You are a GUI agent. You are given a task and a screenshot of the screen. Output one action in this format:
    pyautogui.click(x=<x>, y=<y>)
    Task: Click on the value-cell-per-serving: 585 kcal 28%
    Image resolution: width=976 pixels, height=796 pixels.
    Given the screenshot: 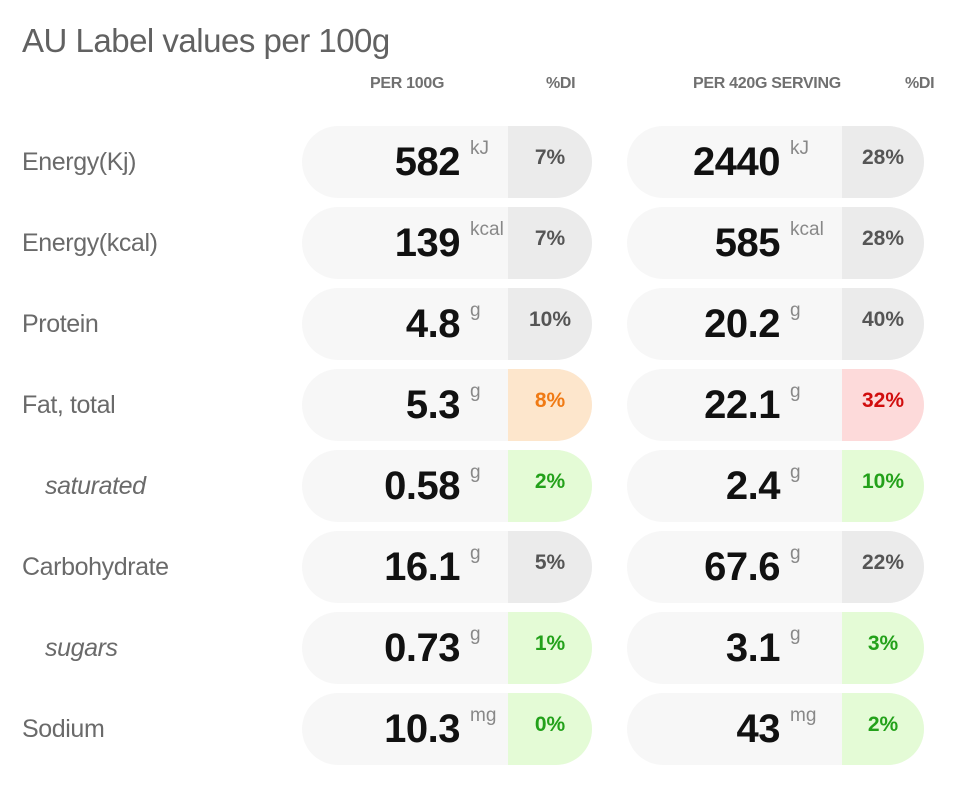 What is the action you would take?
    pyautogui.click(x=775, y=243)
    